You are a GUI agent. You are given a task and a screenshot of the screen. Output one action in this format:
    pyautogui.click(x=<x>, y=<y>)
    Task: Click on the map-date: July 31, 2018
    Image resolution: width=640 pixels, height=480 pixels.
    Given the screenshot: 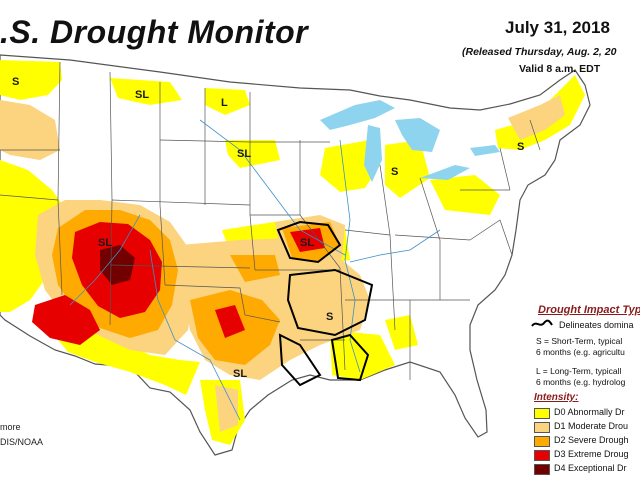 What is the action you would take?
    pyautogui.click(x=557, y=27)
    